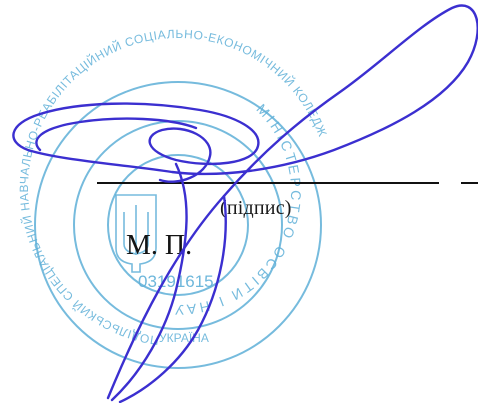 The width and height of the screenshot is (478, 403). Describe the element at coordinates (268, 183) in the screenshot. I see `signature-line` at that location.